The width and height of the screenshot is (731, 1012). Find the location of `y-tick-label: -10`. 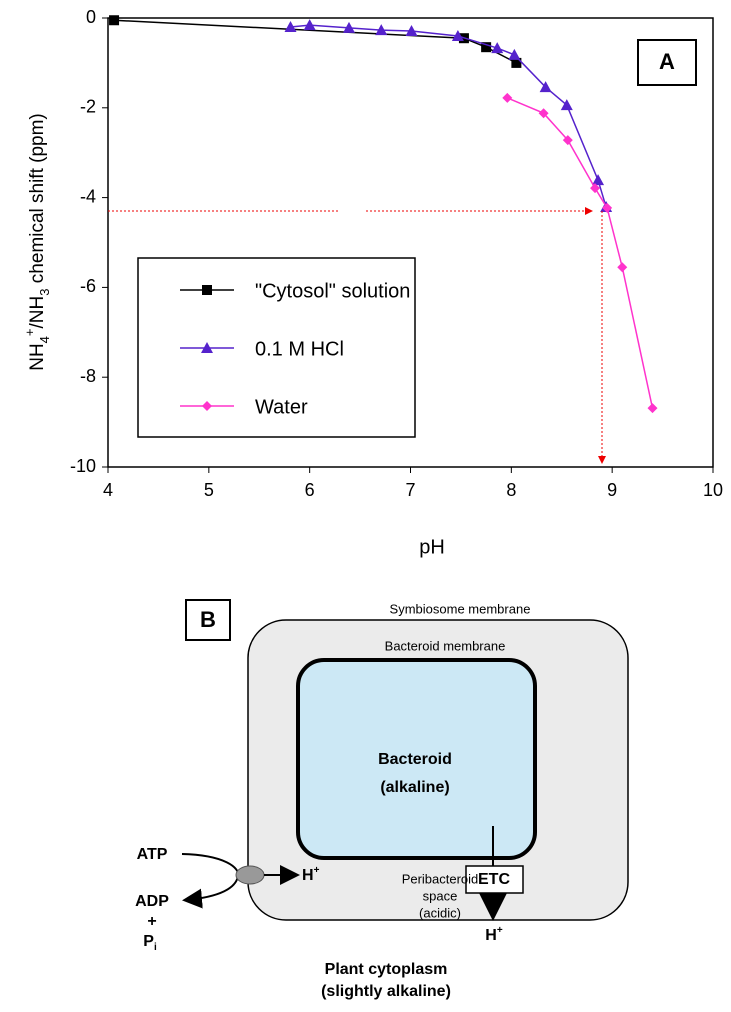

y-tick-label: -10 is located at coordinates (83, 466).